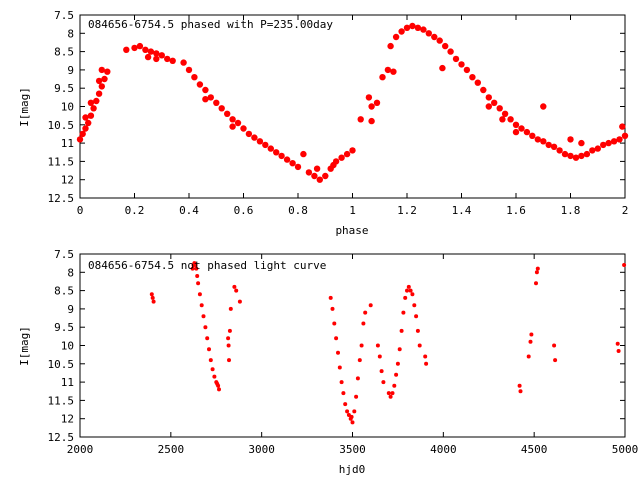  I want to click on x-tick-label: 2000, so click(80, 449).